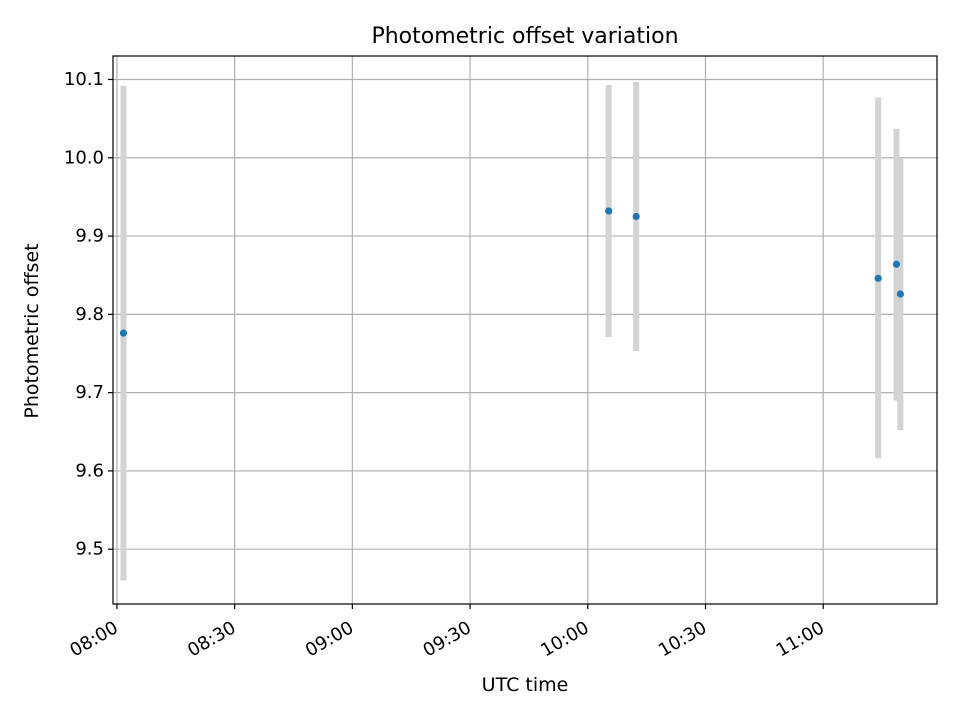 The image size is (960, 724). I want to click on chart-title: Photometric offset variation, so click(524, 36).